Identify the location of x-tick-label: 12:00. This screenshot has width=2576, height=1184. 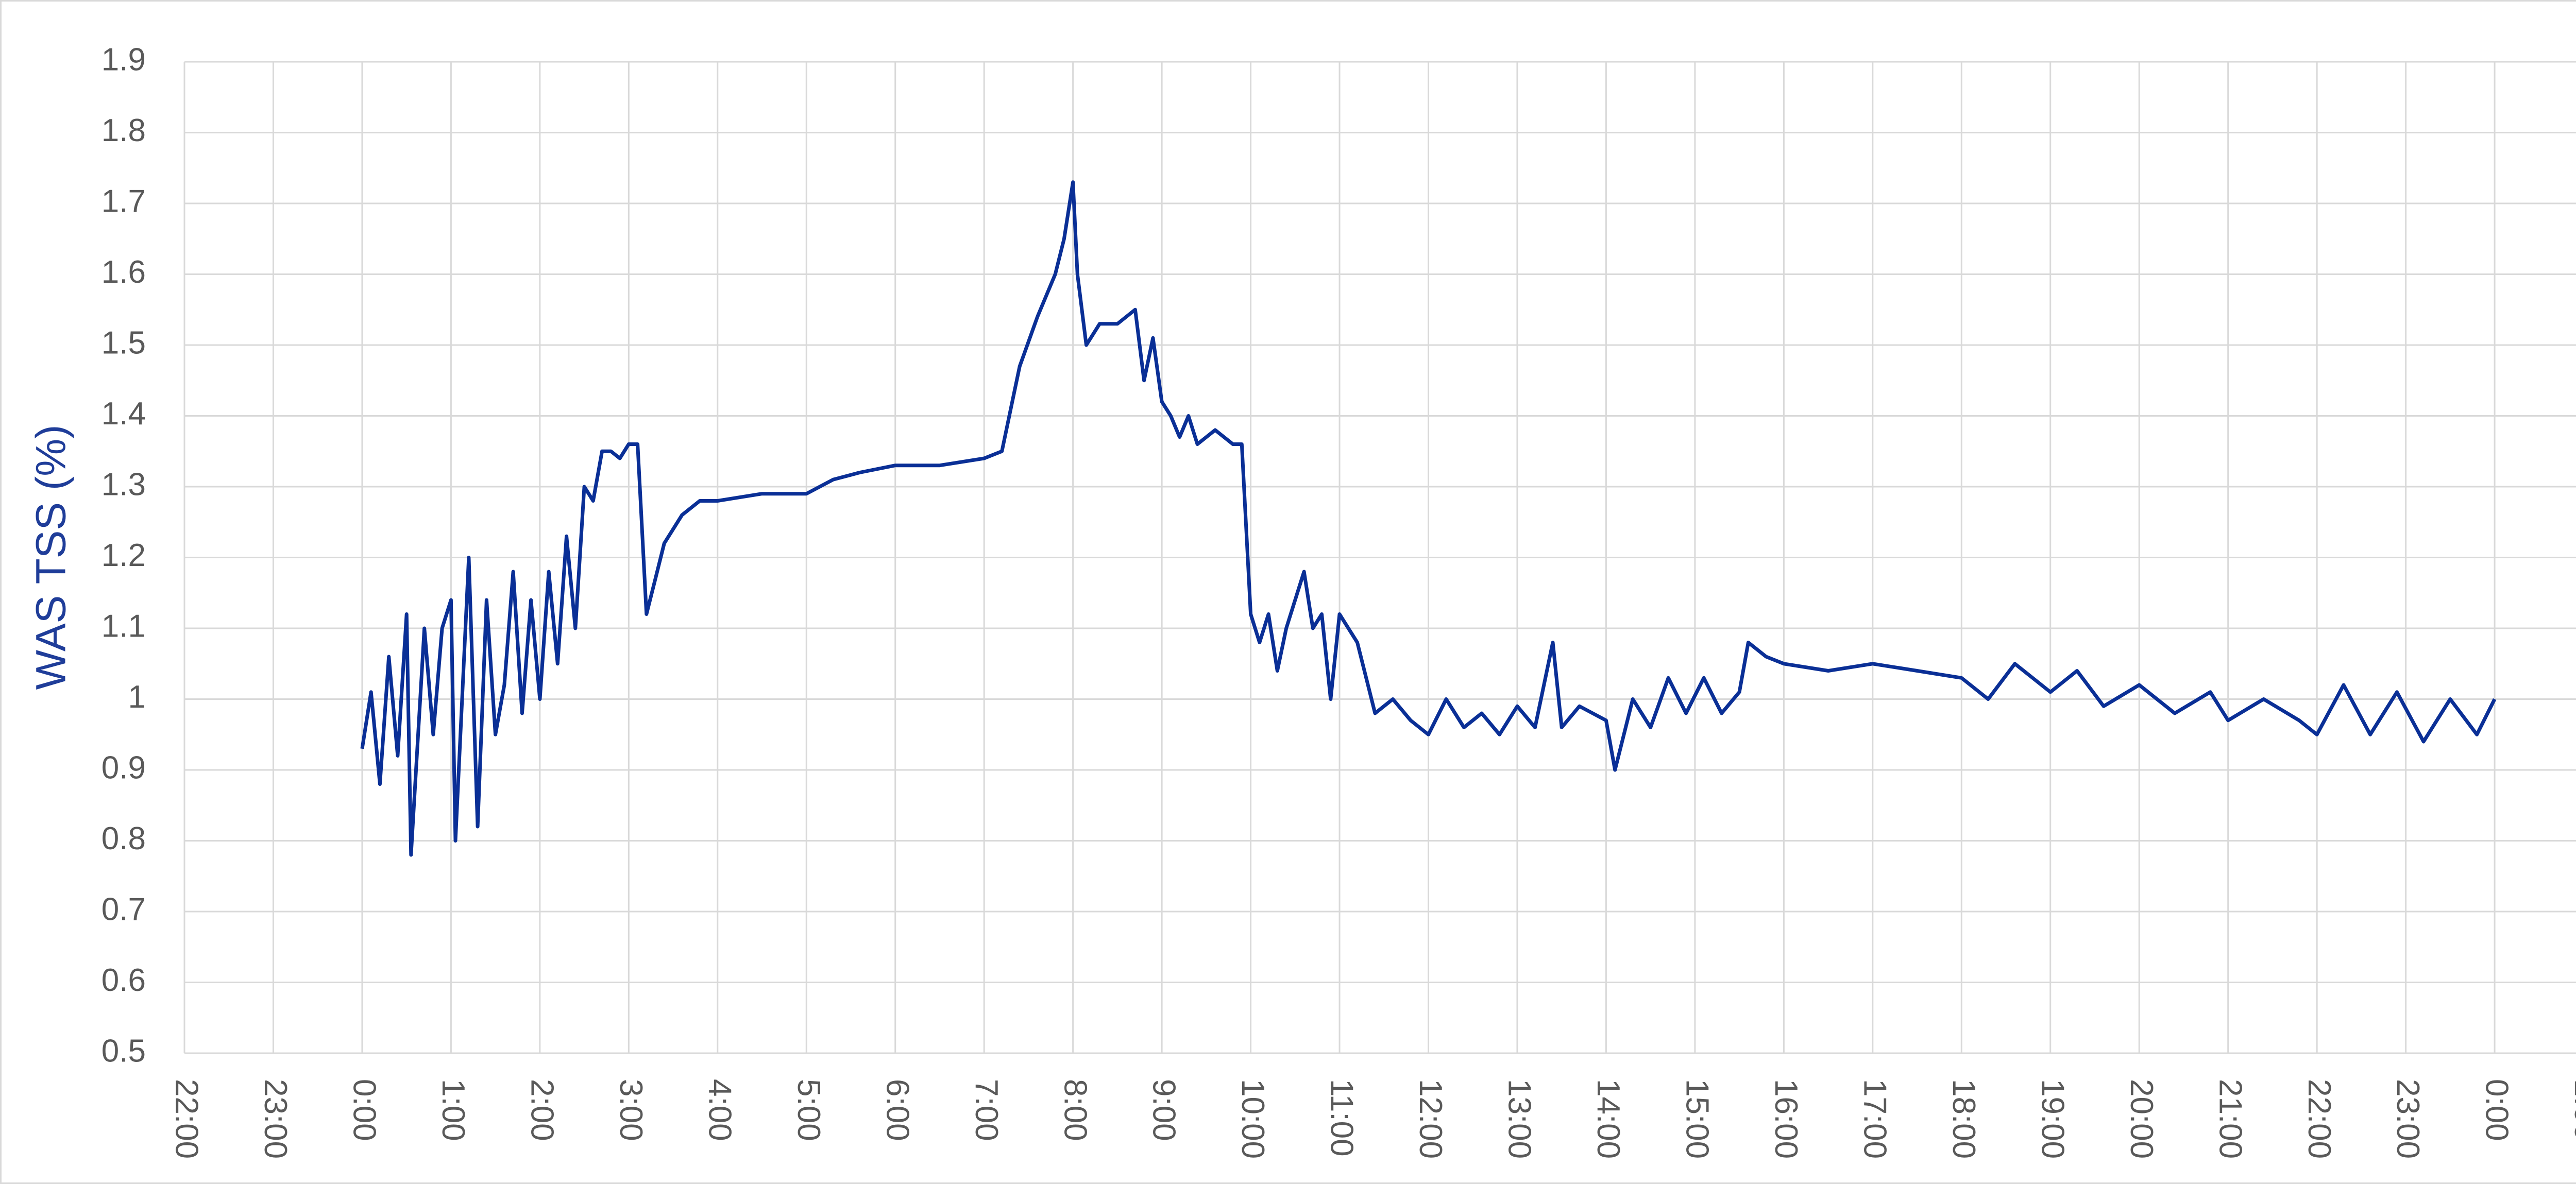
(1430, 1119).